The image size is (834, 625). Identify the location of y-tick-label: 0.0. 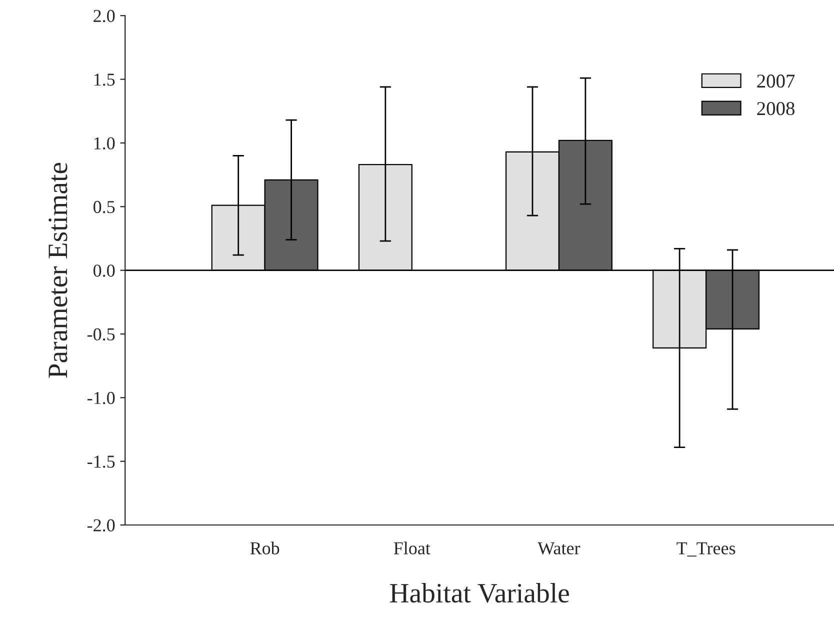
(104, 270).